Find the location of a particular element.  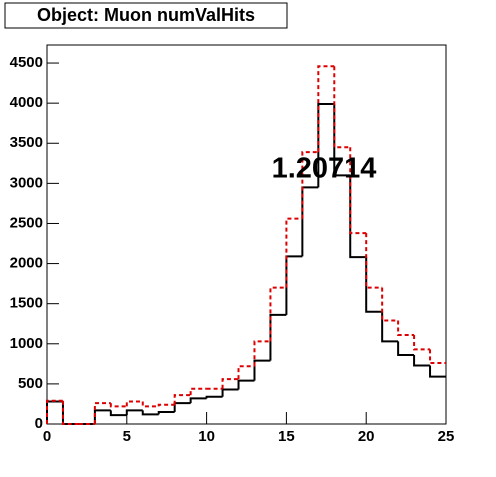

title-box is located at coordinates (146, 15).